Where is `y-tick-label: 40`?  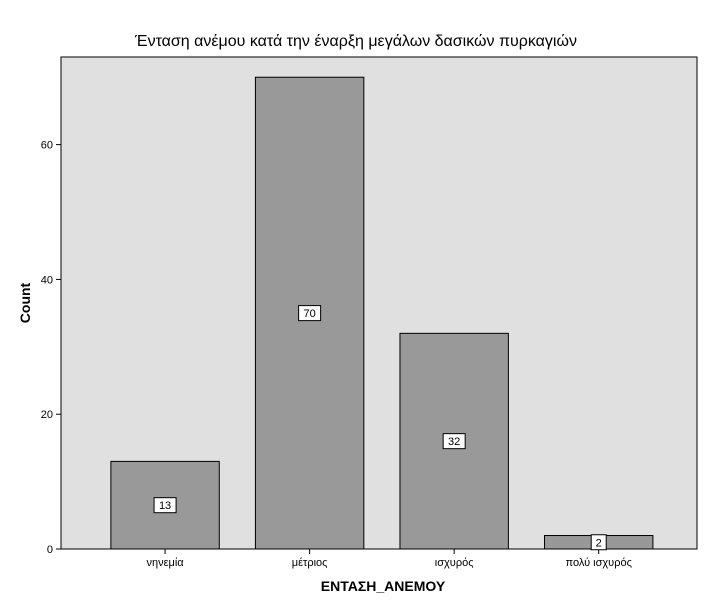
y-tick-label: 40 is located at coordinates (47, 280).